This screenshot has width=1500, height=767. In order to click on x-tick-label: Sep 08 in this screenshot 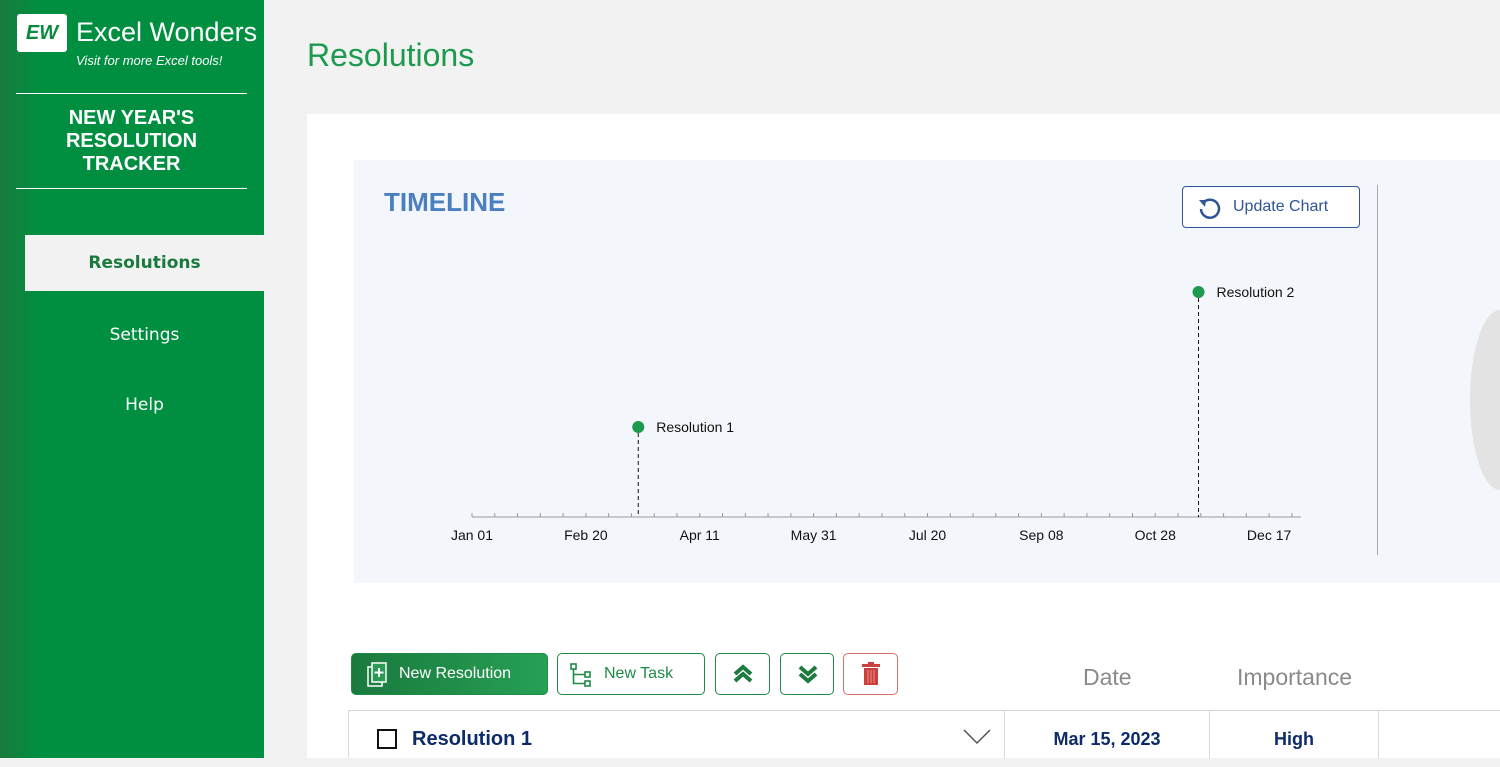, I will do `click(1041, 535)`.